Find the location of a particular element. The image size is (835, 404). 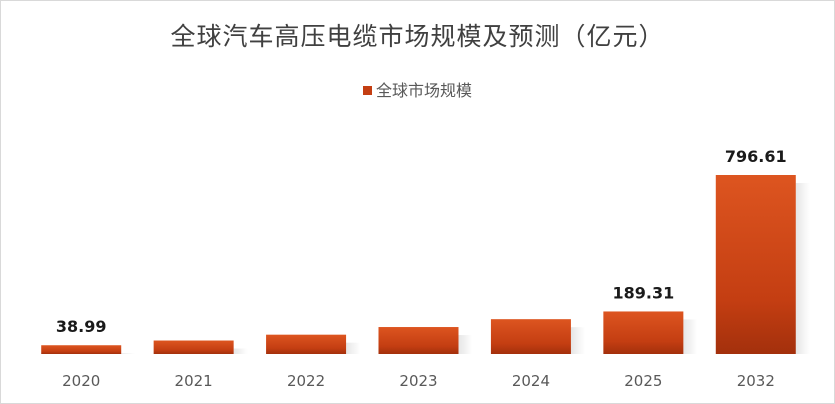

data-label-2025: 189.31 is located at coordinates (643, 292).